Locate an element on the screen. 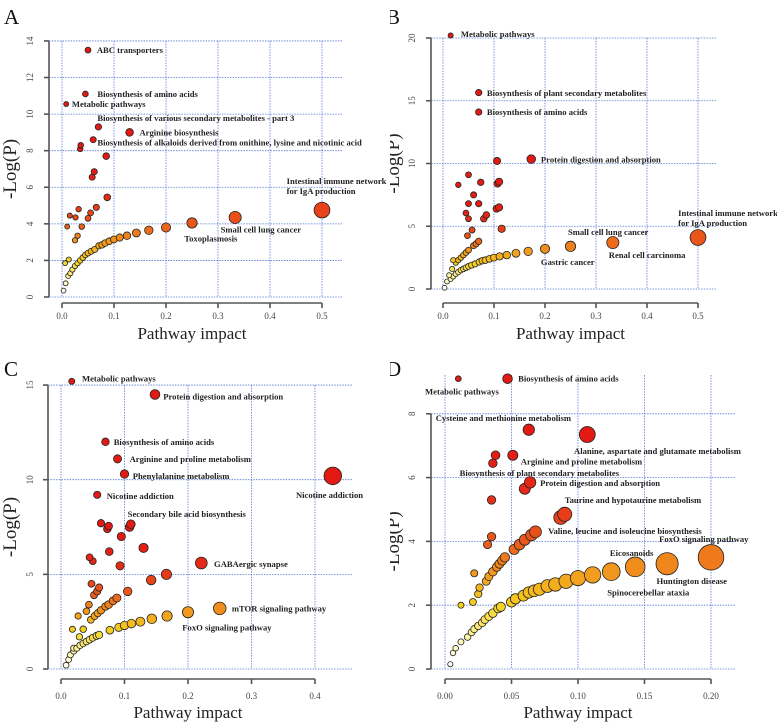 This screenshot has width=777, height=724. pathway-label: FoxO signaling pathway is located at coordinates (704, 539).